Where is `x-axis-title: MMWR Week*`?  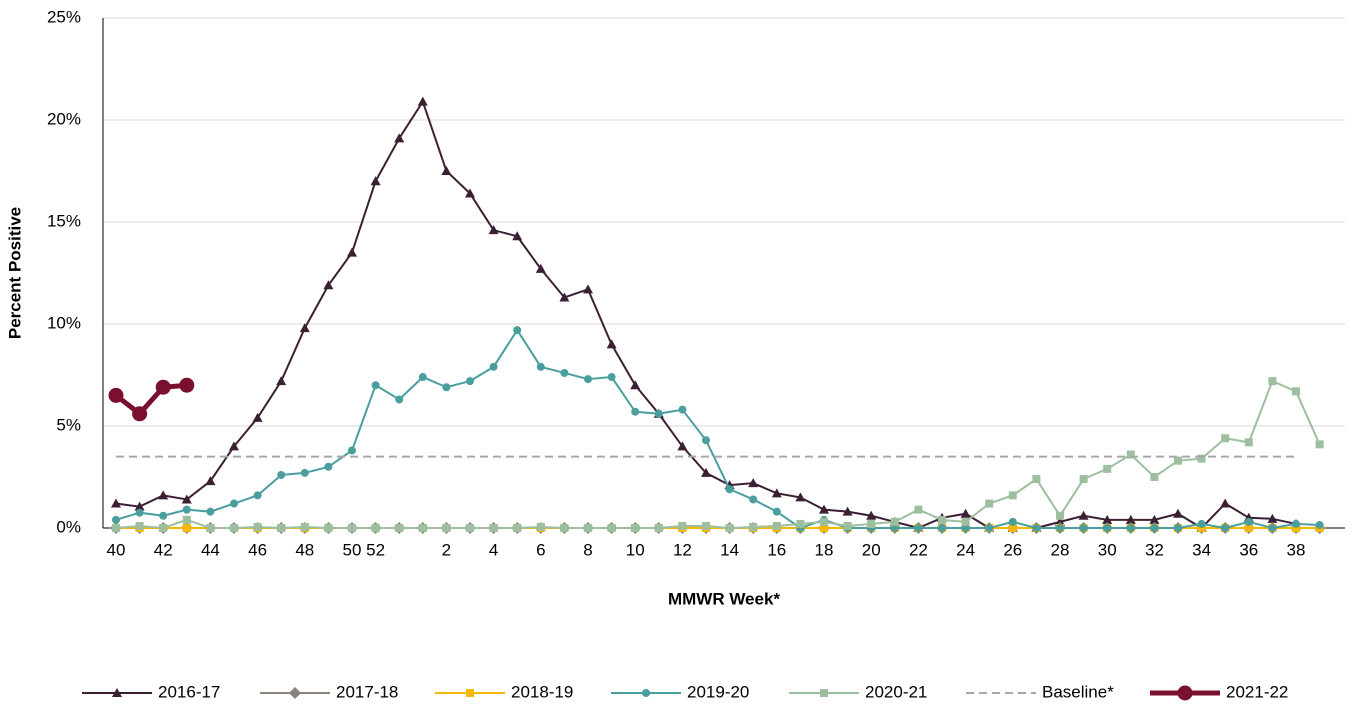
x-axis-title: MMWR Week* is located at coordinates (724, 598).